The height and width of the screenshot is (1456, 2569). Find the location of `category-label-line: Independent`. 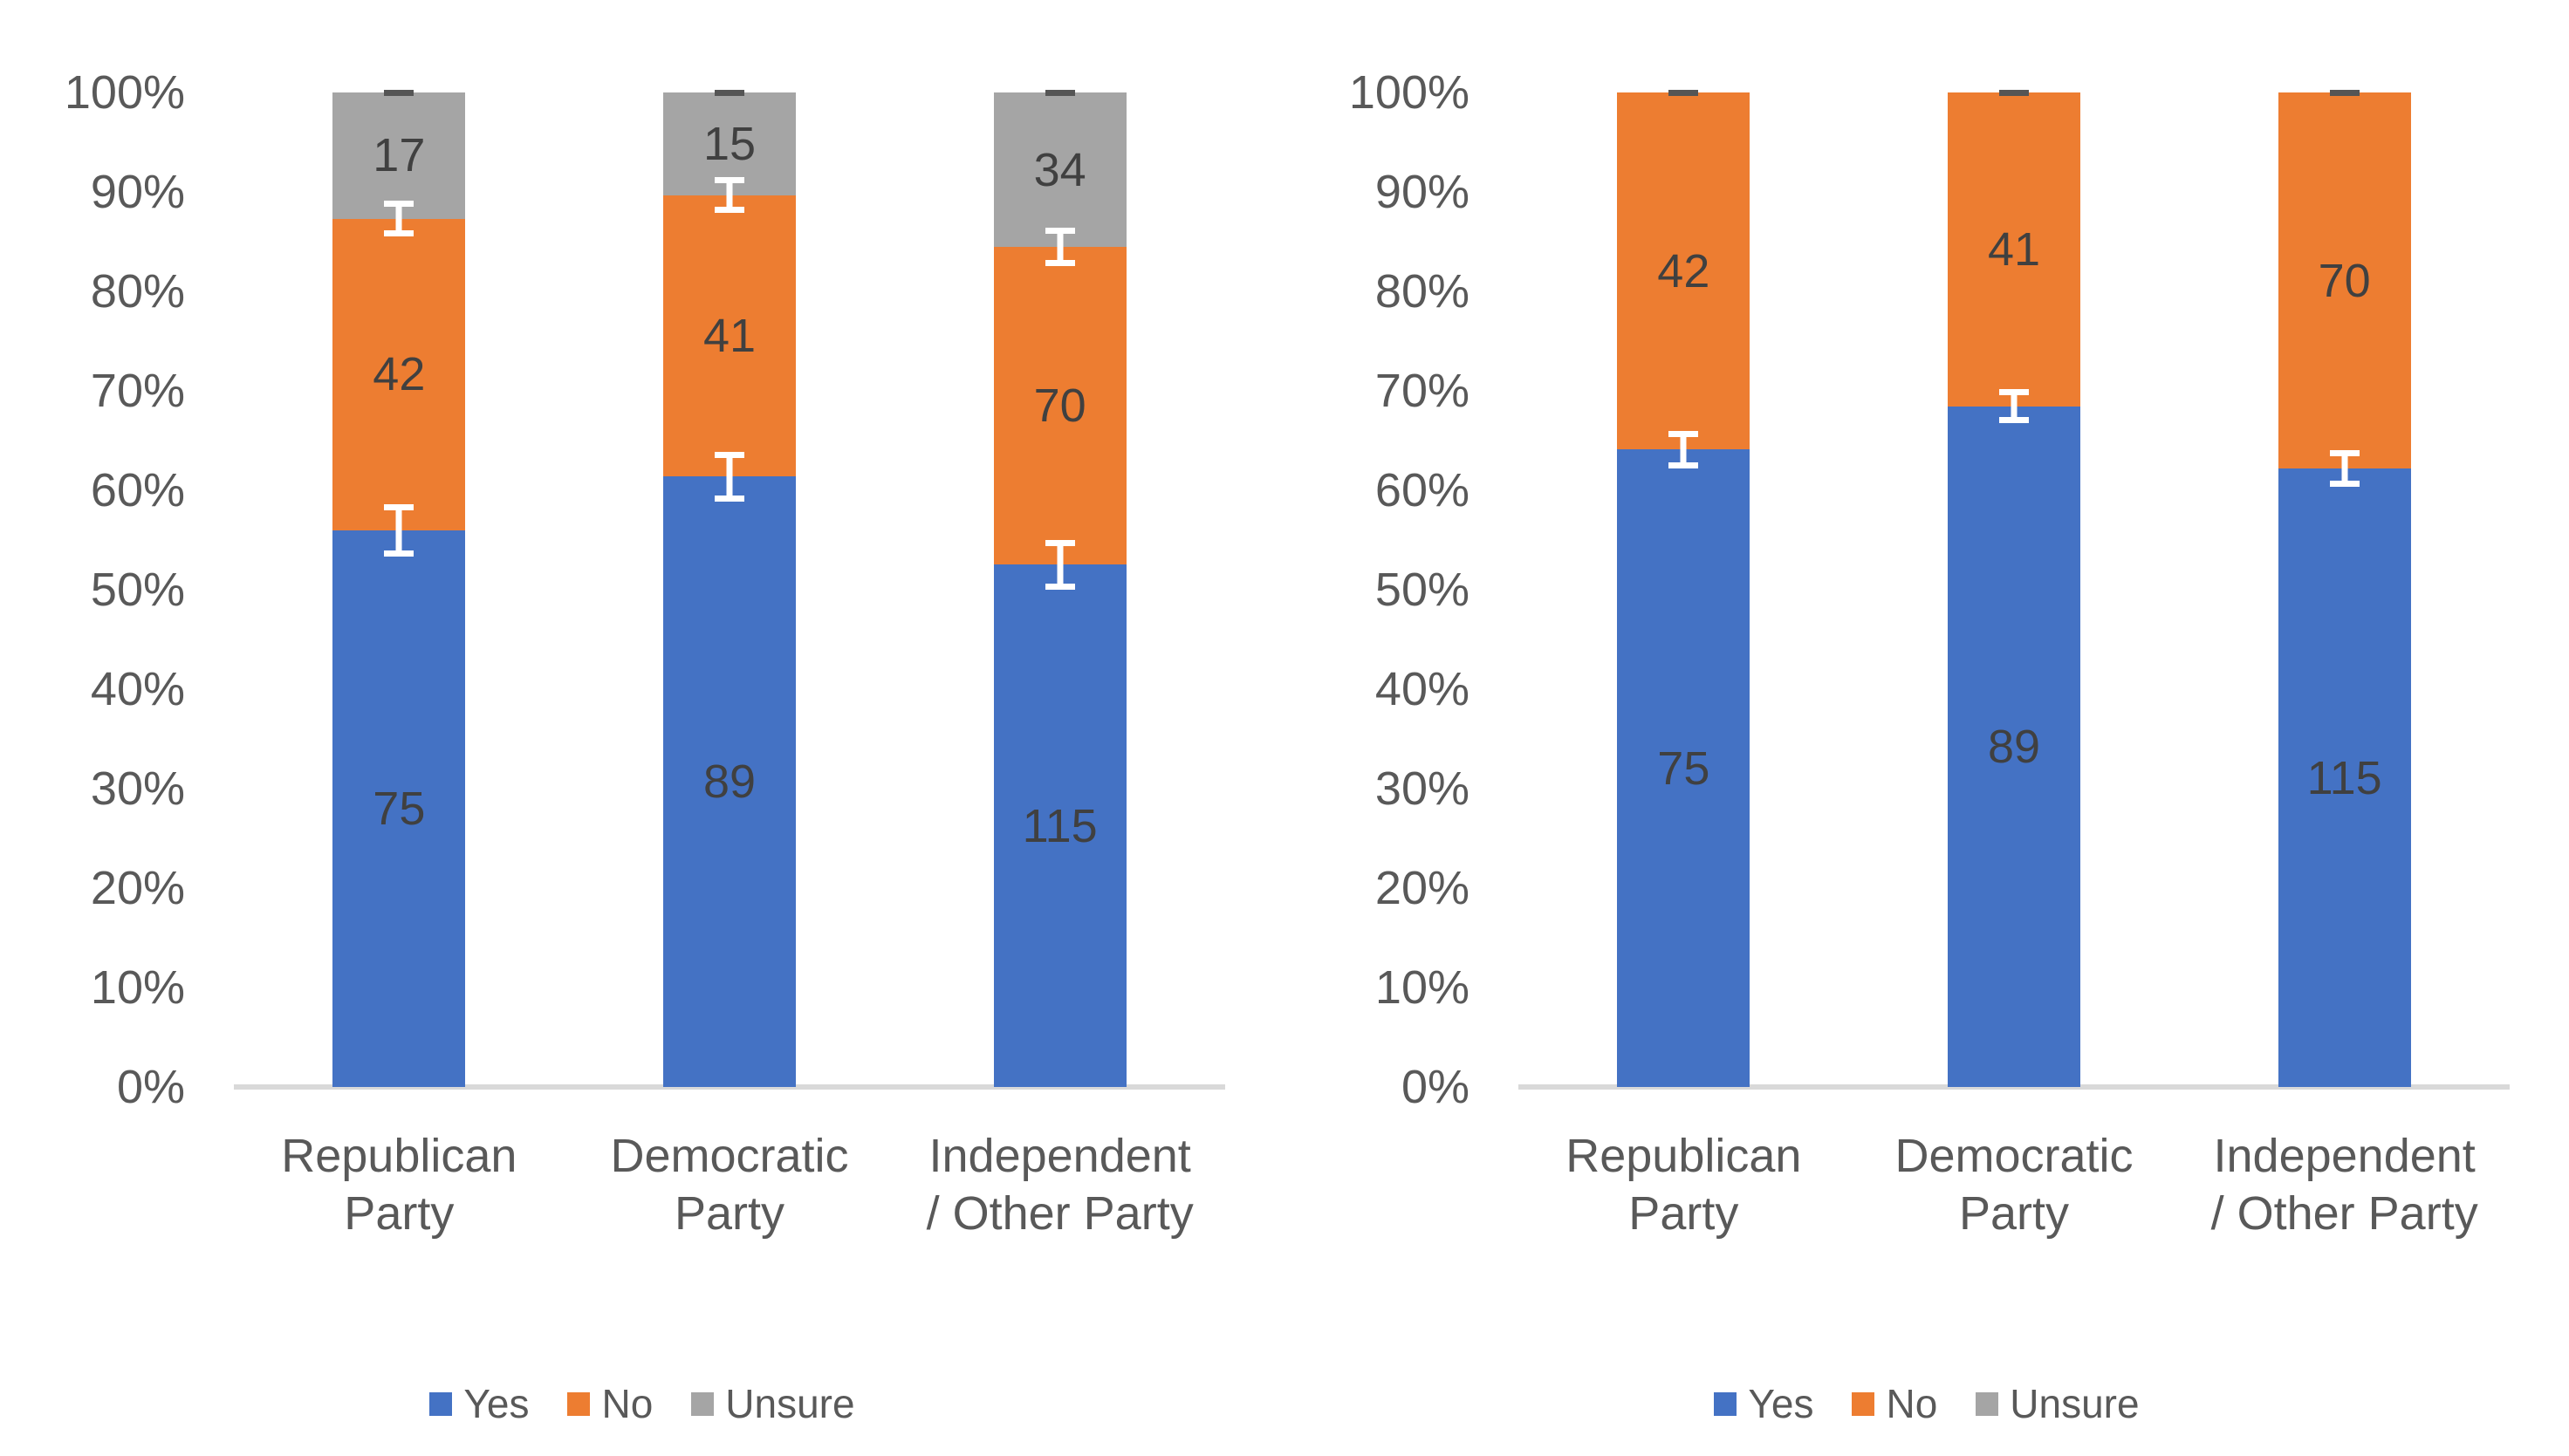

category-label-line: Independent is located at coordinates (1060, 1156).